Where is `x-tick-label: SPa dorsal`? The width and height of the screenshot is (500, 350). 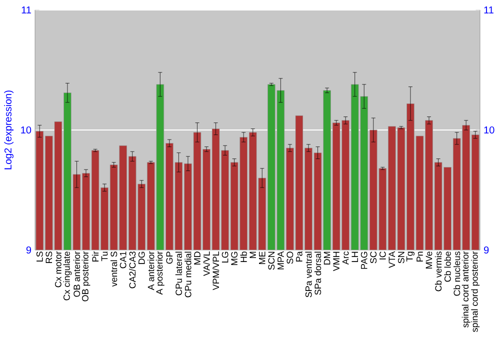
x-tick-label: SPa dorsal is located at coordinates (318, 273).